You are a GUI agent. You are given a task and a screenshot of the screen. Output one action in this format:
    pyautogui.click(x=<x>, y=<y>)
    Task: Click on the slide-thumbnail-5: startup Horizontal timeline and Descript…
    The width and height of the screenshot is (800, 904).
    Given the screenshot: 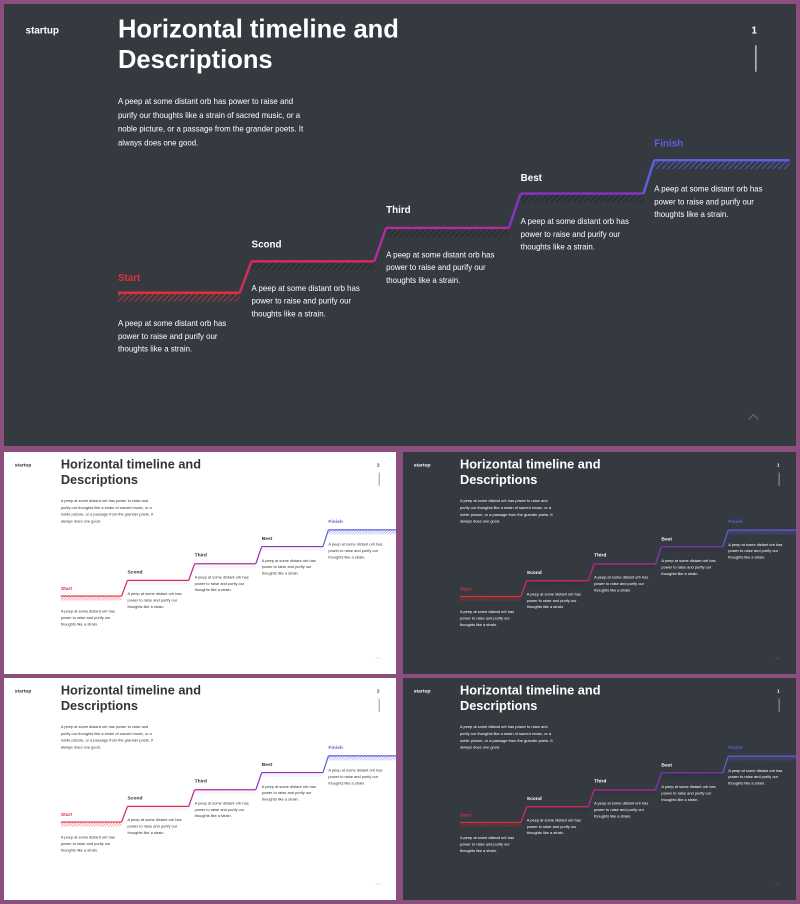 What is the action you would take?
    pyautogui.click(x=599, y=789)
    